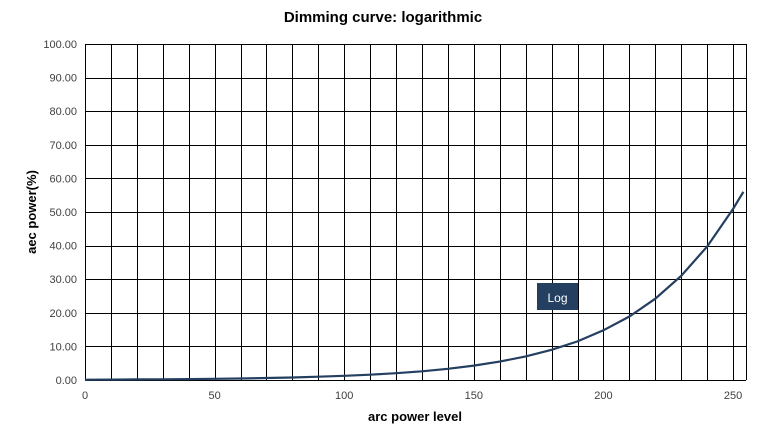  I want to click on chart-title: Dimming curve: logarithmic, so click(383, 17).